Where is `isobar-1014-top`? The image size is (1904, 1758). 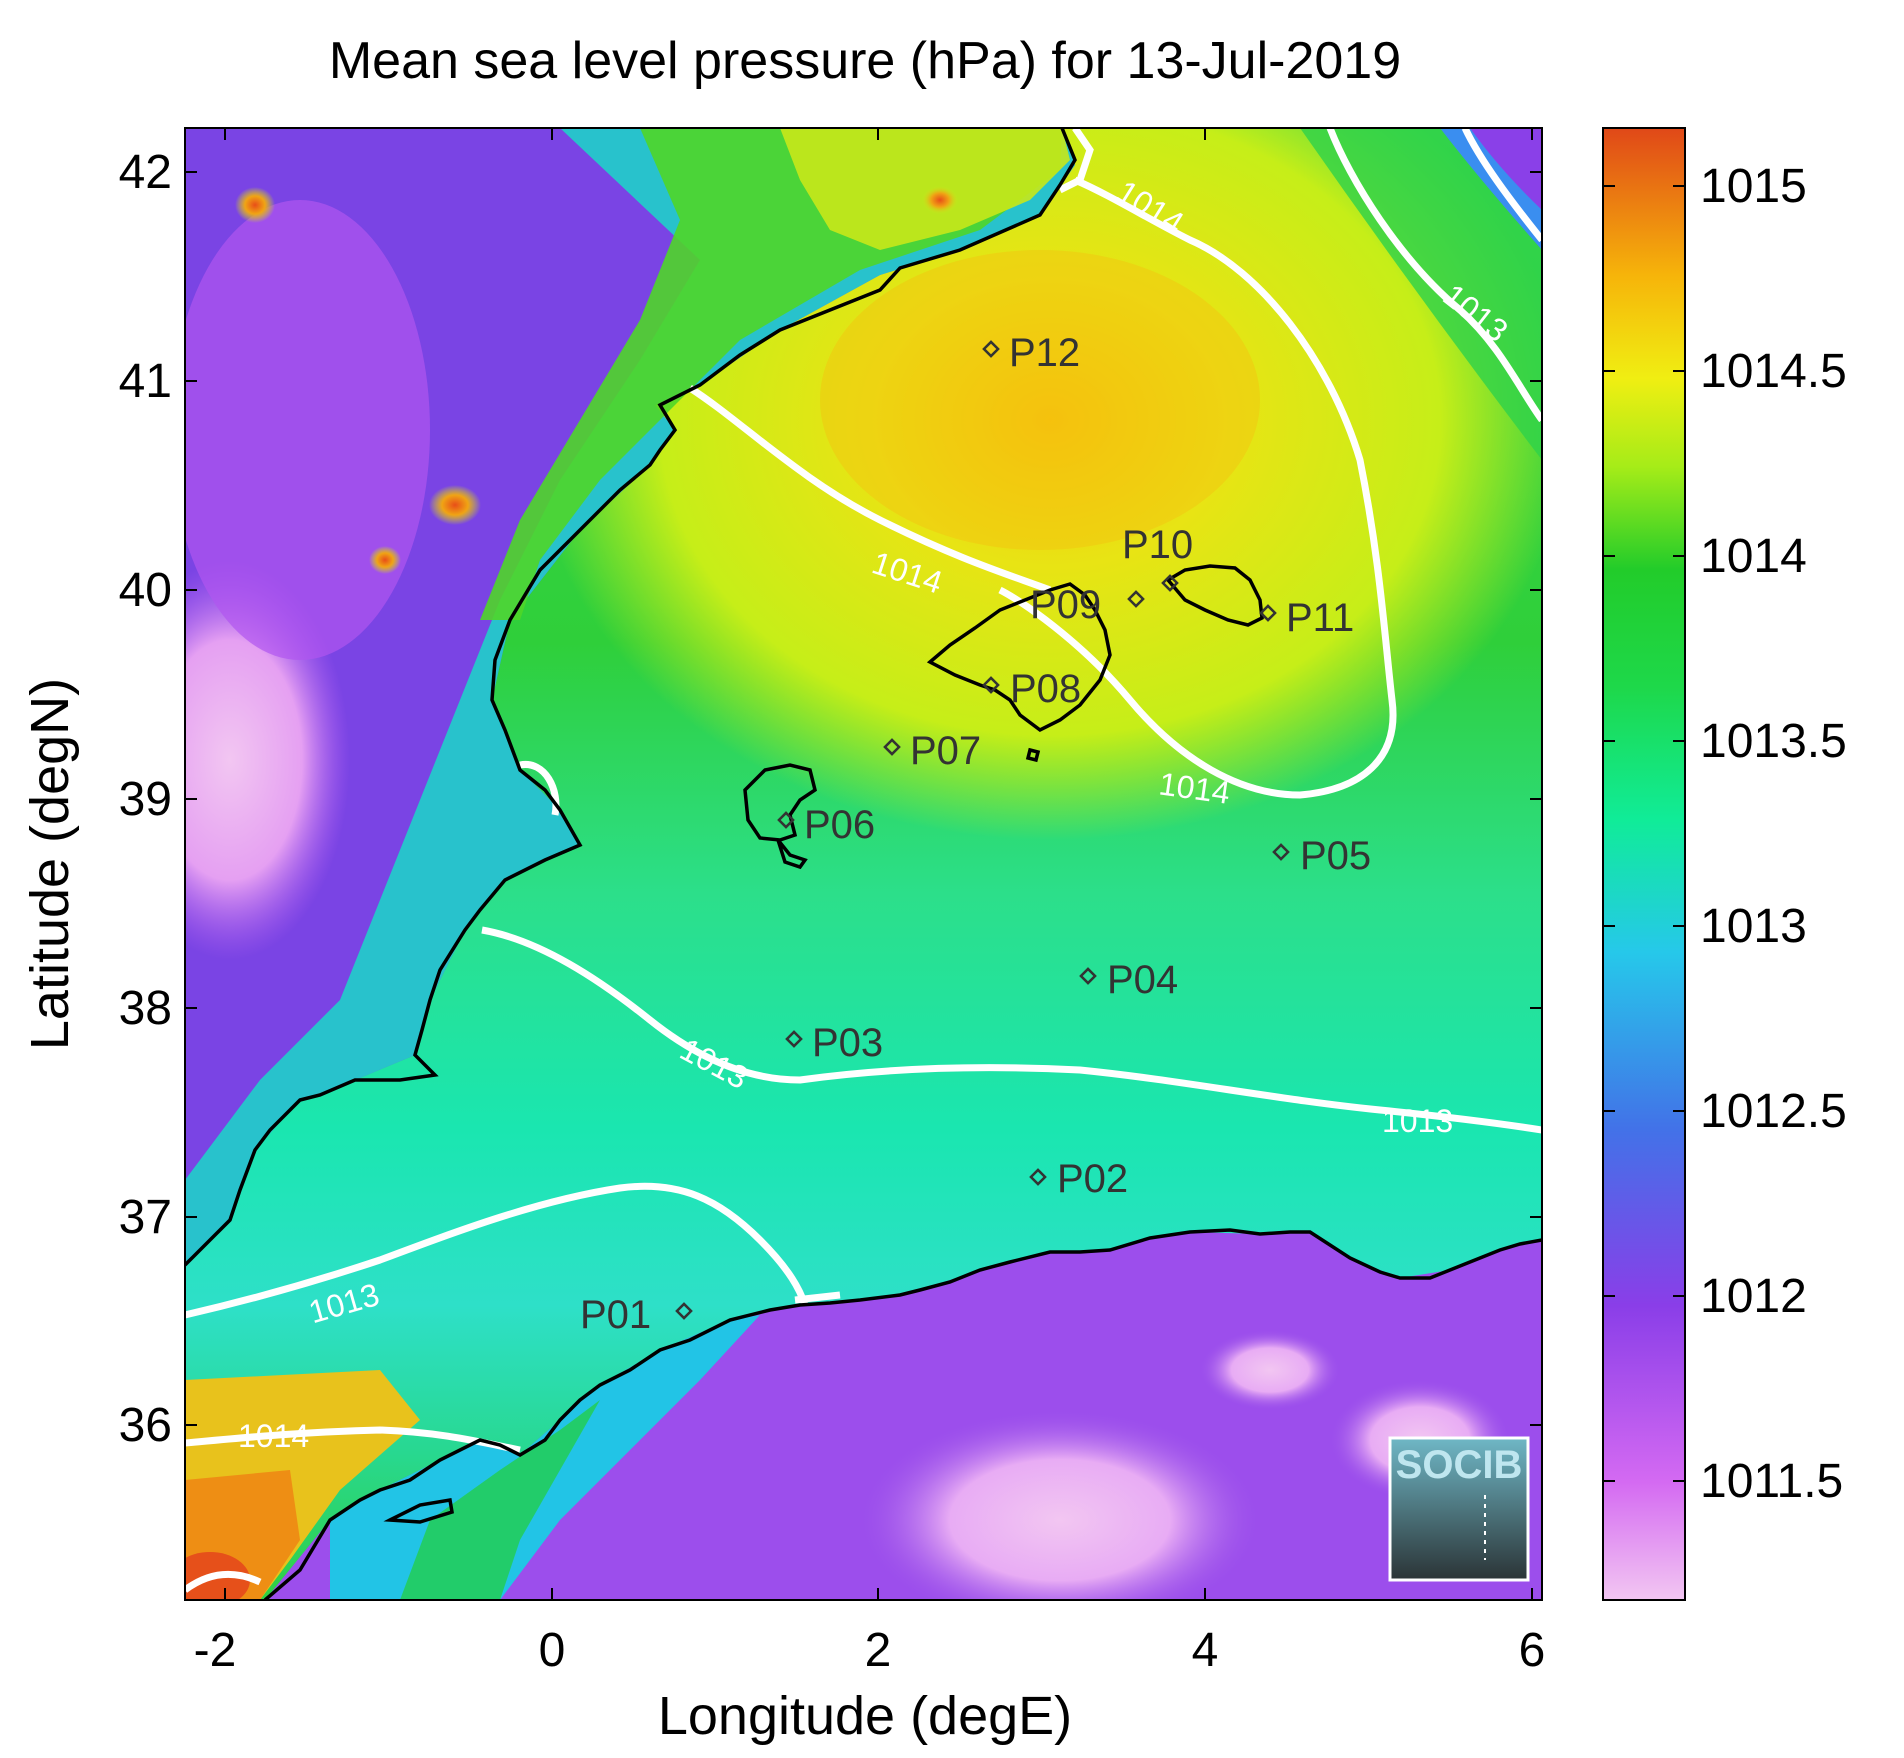
isobar-1014-top is located at coordinates (1076, 161).